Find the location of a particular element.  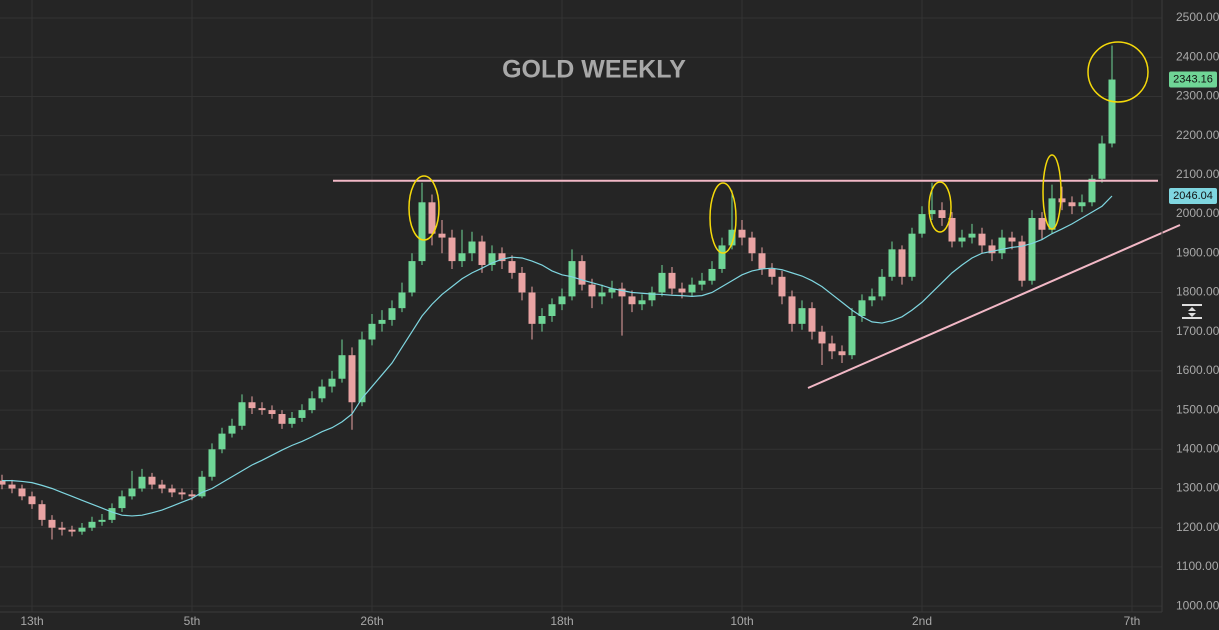

y-tick-label: 1100.00 is located at coordinates (1197, 566).